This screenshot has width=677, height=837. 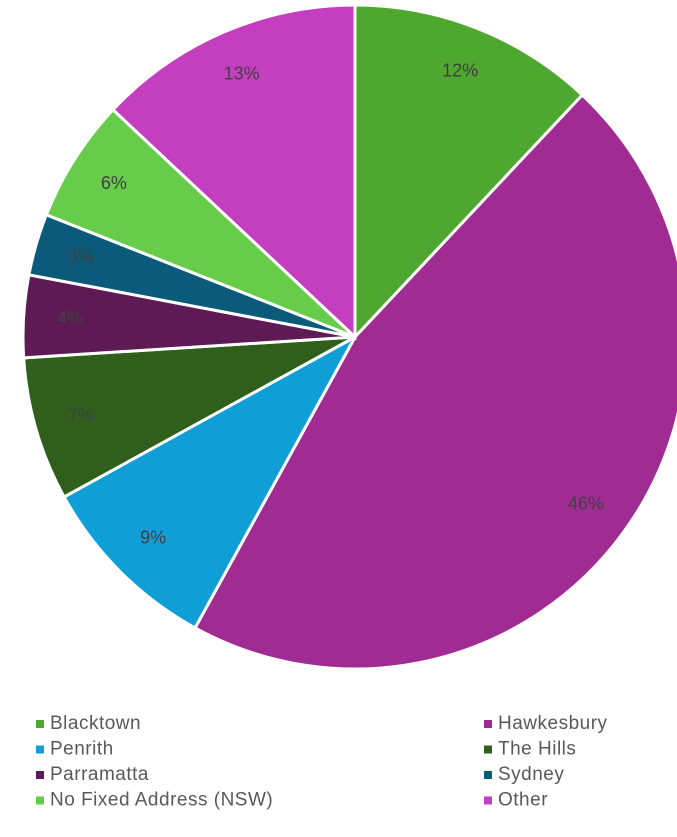 What do you see at coordinates (114, 183) in the screenshot?
I see `data-label: 6%` at bounding box center [114, 183].